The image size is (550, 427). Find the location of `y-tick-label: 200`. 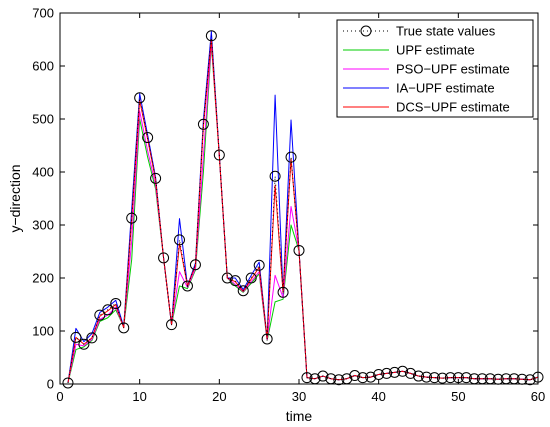

y-tick-label: 200 is located at coordinates (43, 278).